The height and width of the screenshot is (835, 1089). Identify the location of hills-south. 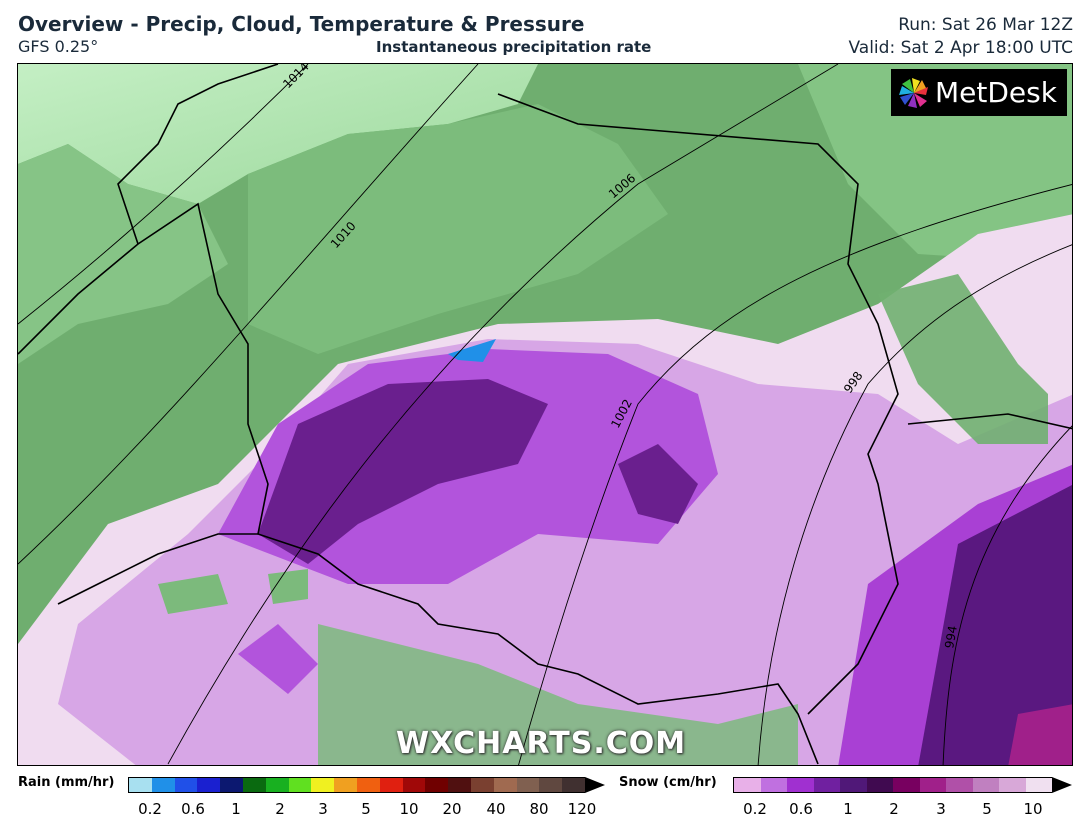
(558, 694).